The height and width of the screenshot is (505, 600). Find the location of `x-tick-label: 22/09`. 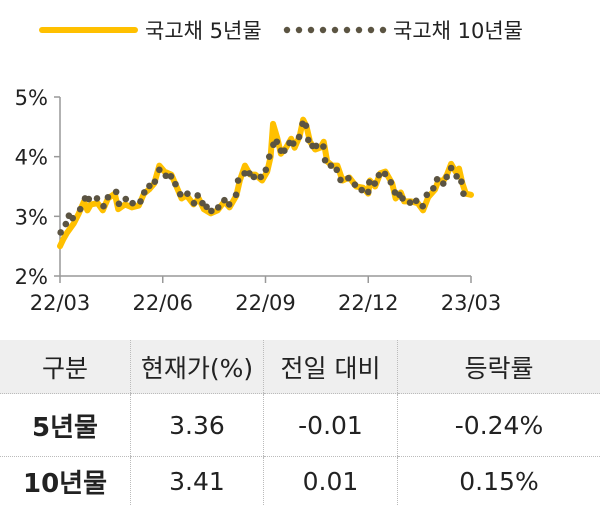

x-tick-label: 22/09 is located at coordinates (265, 303).